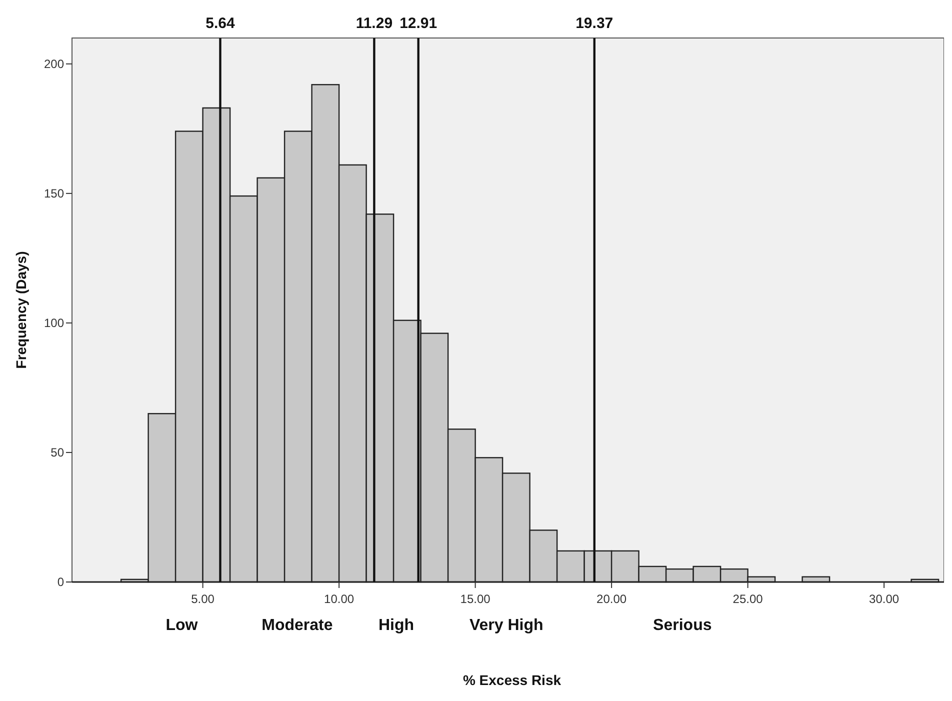  Describe the element at coordinates (506, 625) in the screenshot. I see `text: Very High` at that location.